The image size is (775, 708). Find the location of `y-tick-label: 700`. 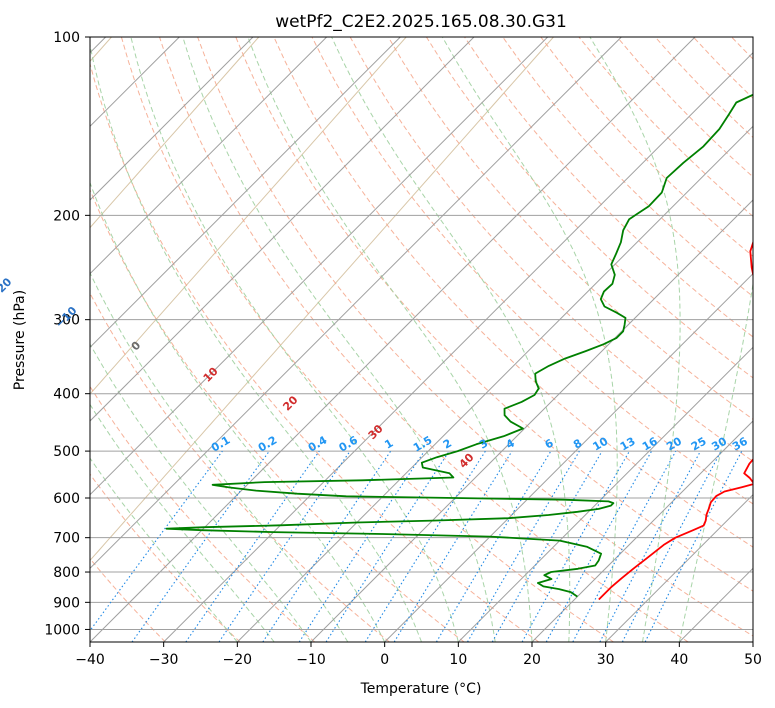

y-tick-label: 700 is located at coordinates (66, 539).